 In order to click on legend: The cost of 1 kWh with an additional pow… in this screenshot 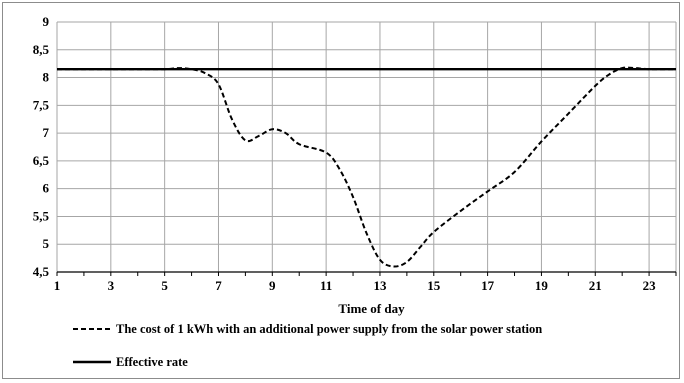, I will do `click(307, 345)`.